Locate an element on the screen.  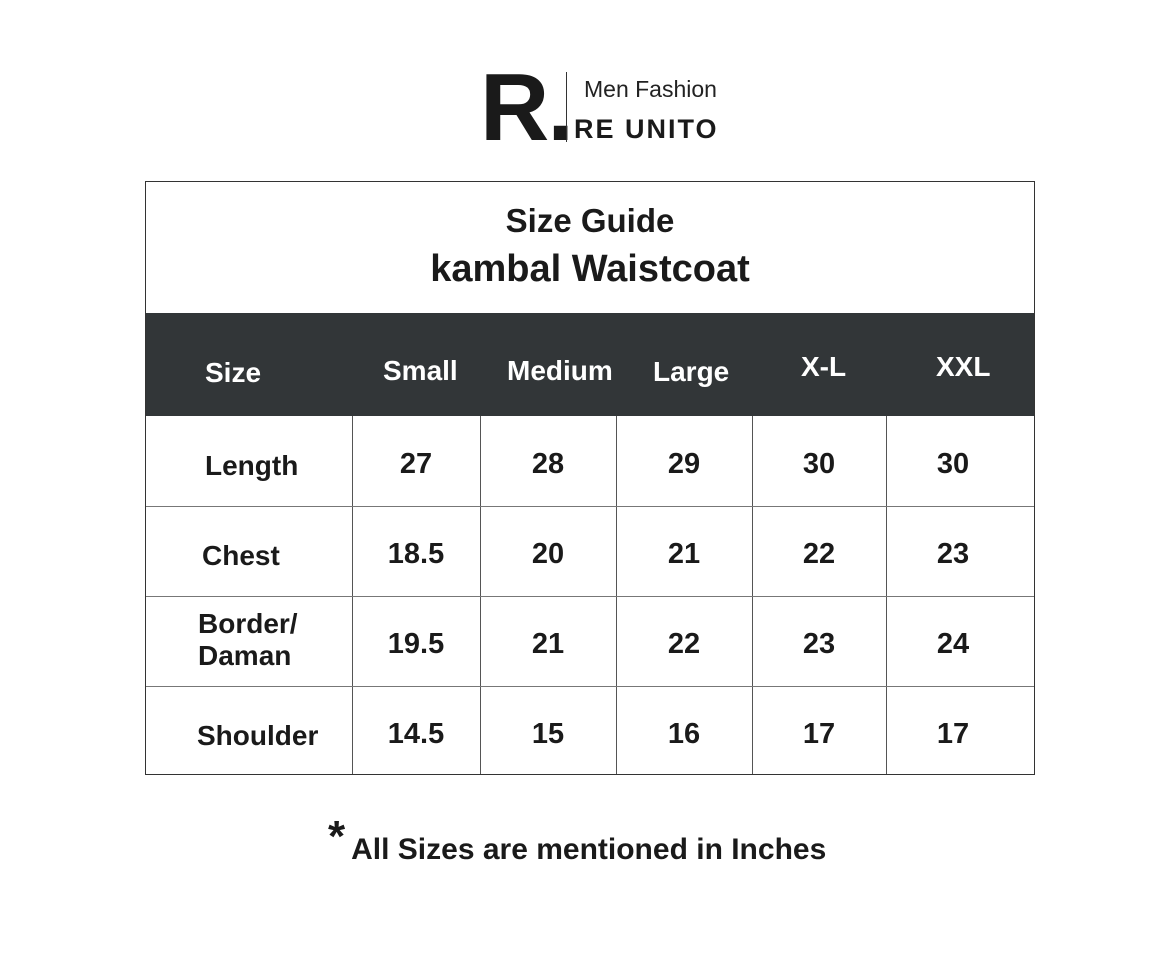
table-cell: 14.5 is located at coordinates (416, 734).